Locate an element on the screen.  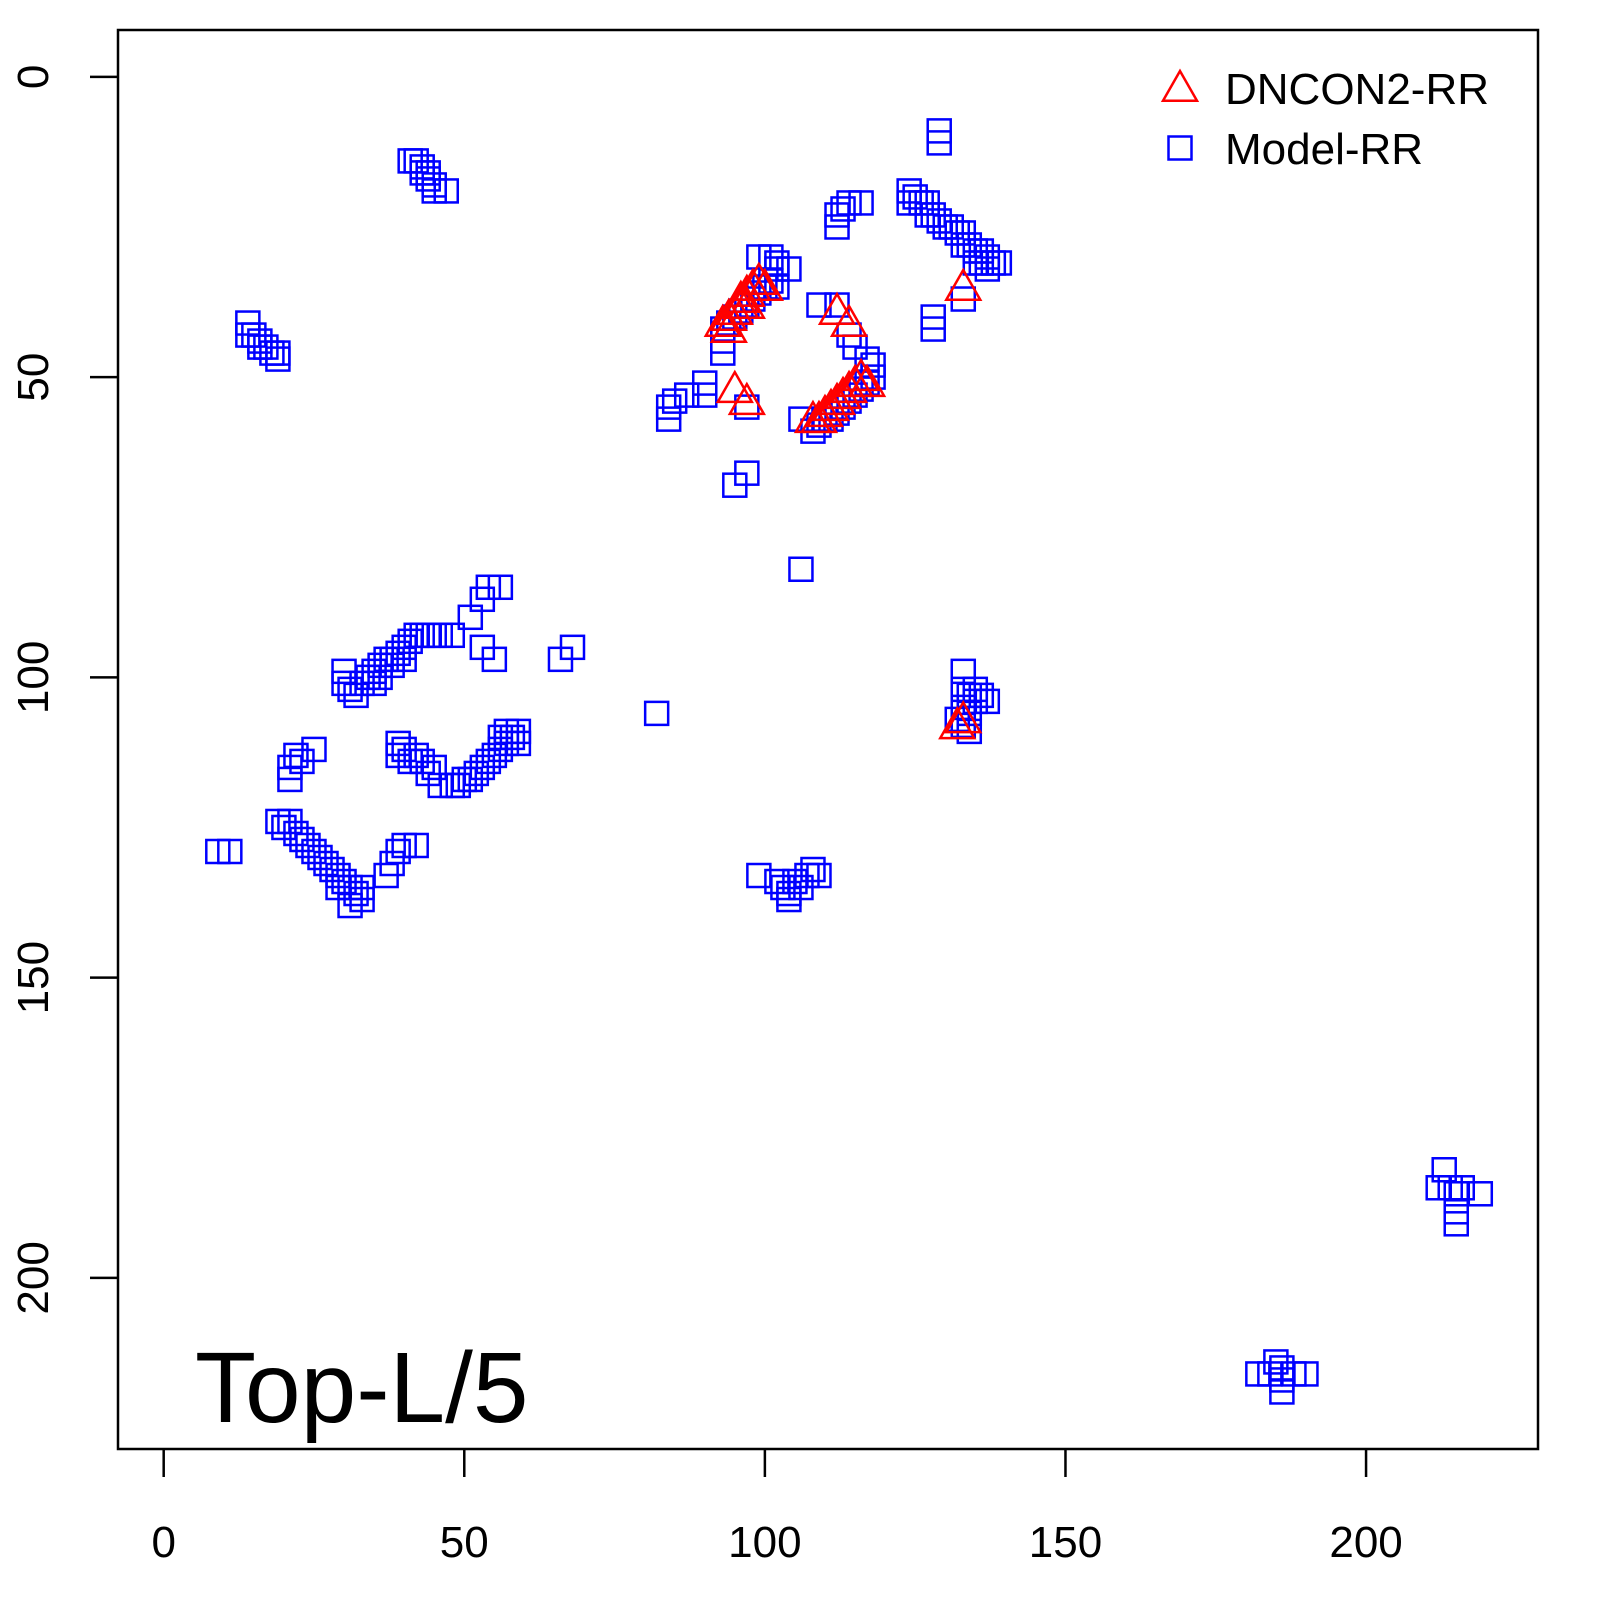
x-tick-label: 100 is located at coordinates (764, 1542).